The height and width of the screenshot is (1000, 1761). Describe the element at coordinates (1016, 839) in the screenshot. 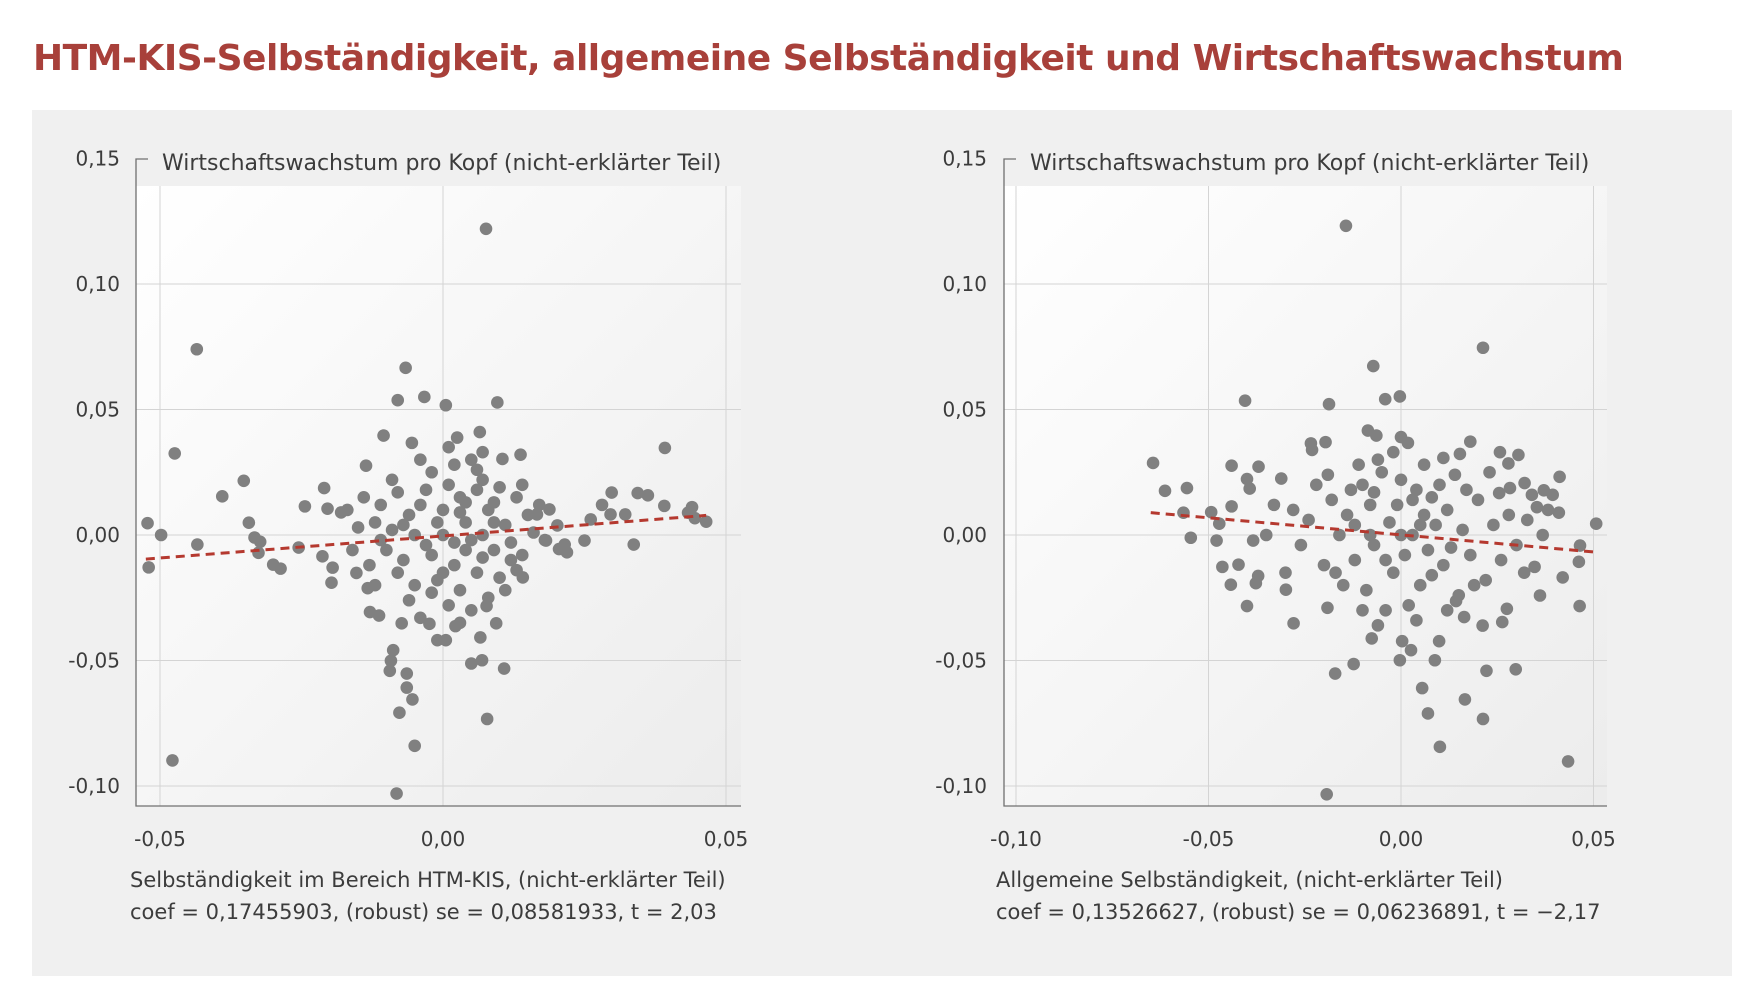

I see `chart-2-x-tick-label: -0,10` at that location.